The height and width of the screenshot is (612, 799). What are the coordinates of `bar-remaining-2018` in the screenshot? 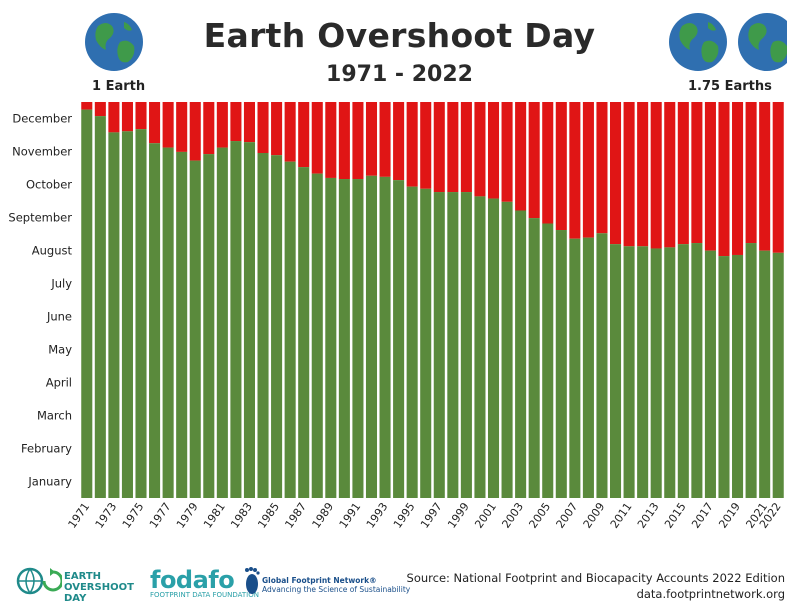 It's located at (724, 179).